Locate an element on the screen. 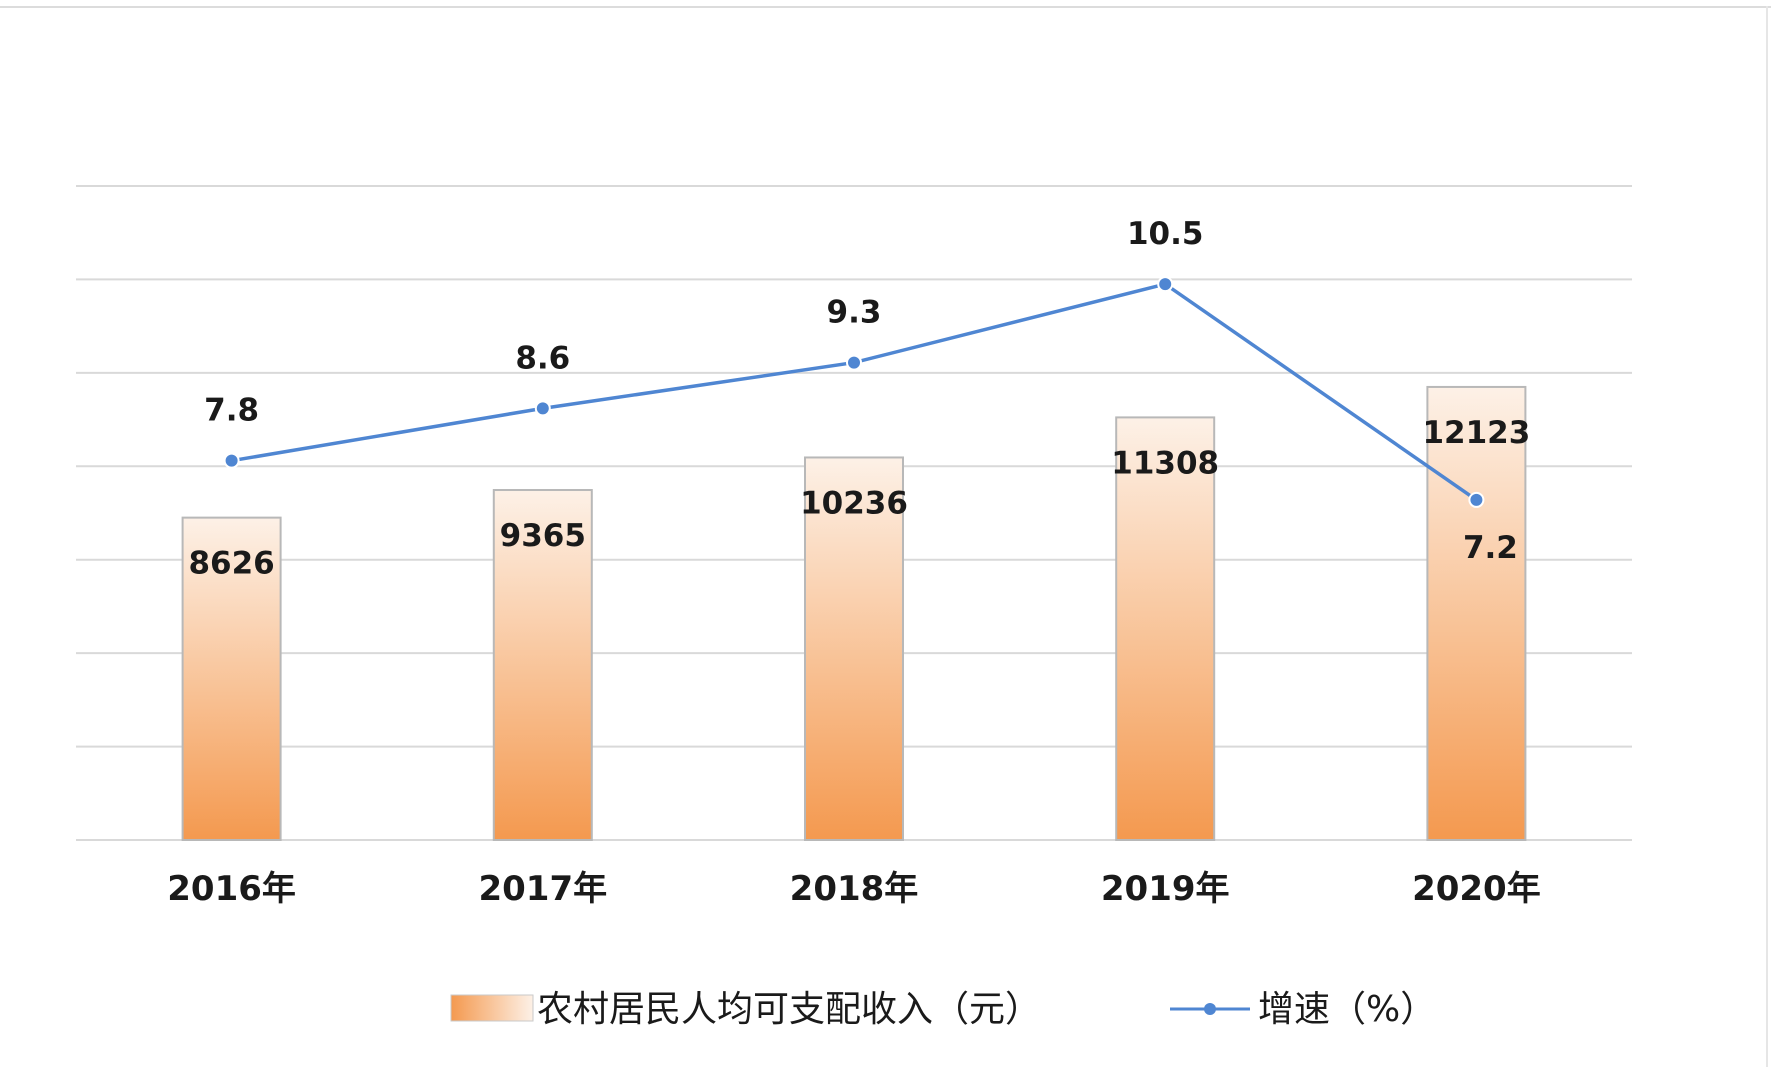 The width and height of the screenshot is (1771, 1067). x-tick-label: 2018年 is located at coordinates (854, 889).